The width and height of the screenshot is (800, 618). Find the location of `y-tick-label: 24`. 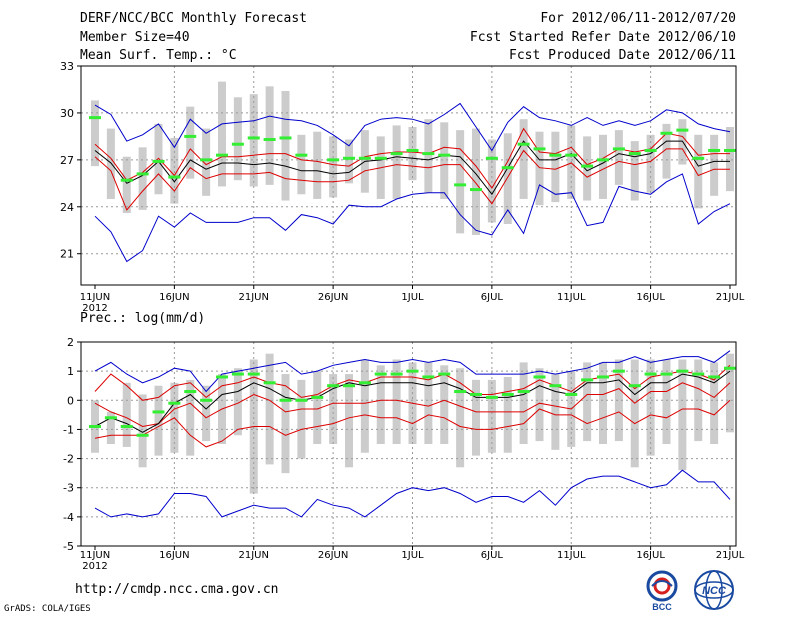

y-tick-label: 24 is located at coordinates (67, 207).